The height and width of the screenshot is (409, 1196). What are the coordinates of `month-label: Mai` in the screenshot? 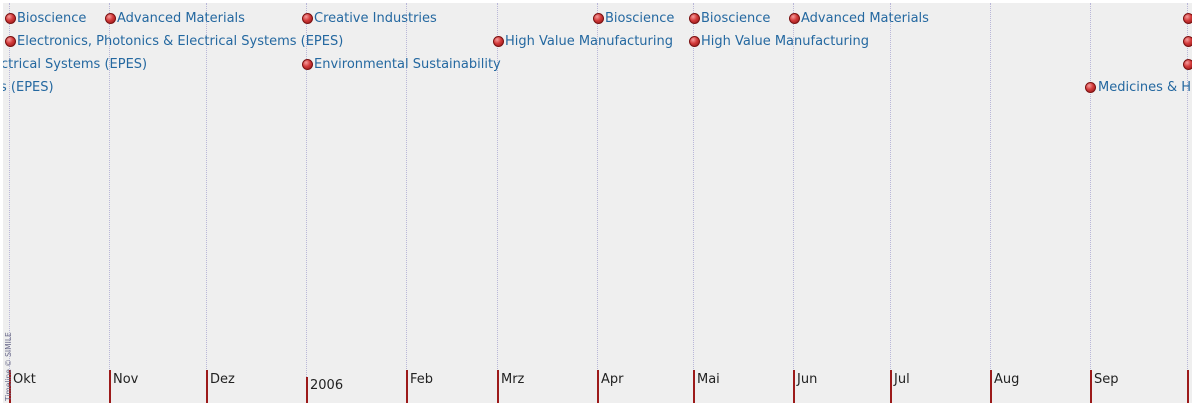 It's located at (708, 379).